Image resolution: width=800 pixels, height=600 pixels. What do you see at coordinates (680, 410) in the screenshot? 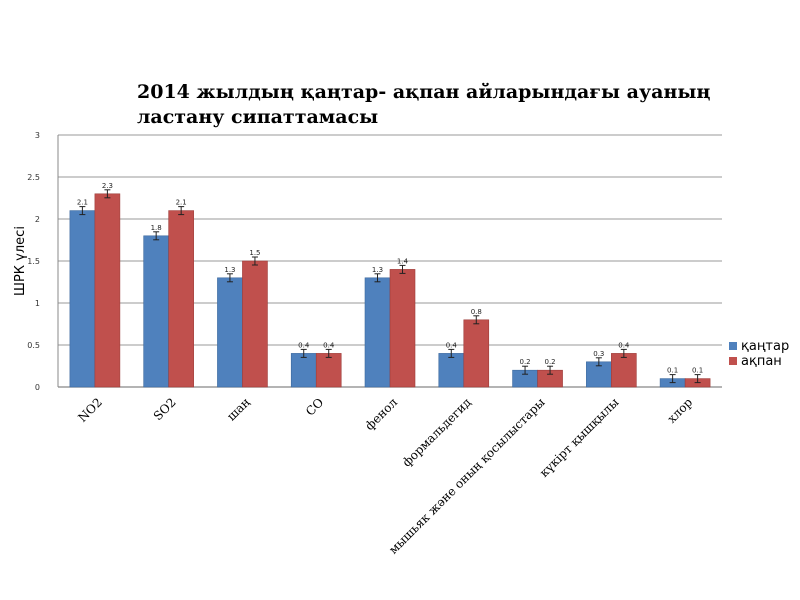
I see `x-tick-label: хлор` at bounding box center [680, 410].